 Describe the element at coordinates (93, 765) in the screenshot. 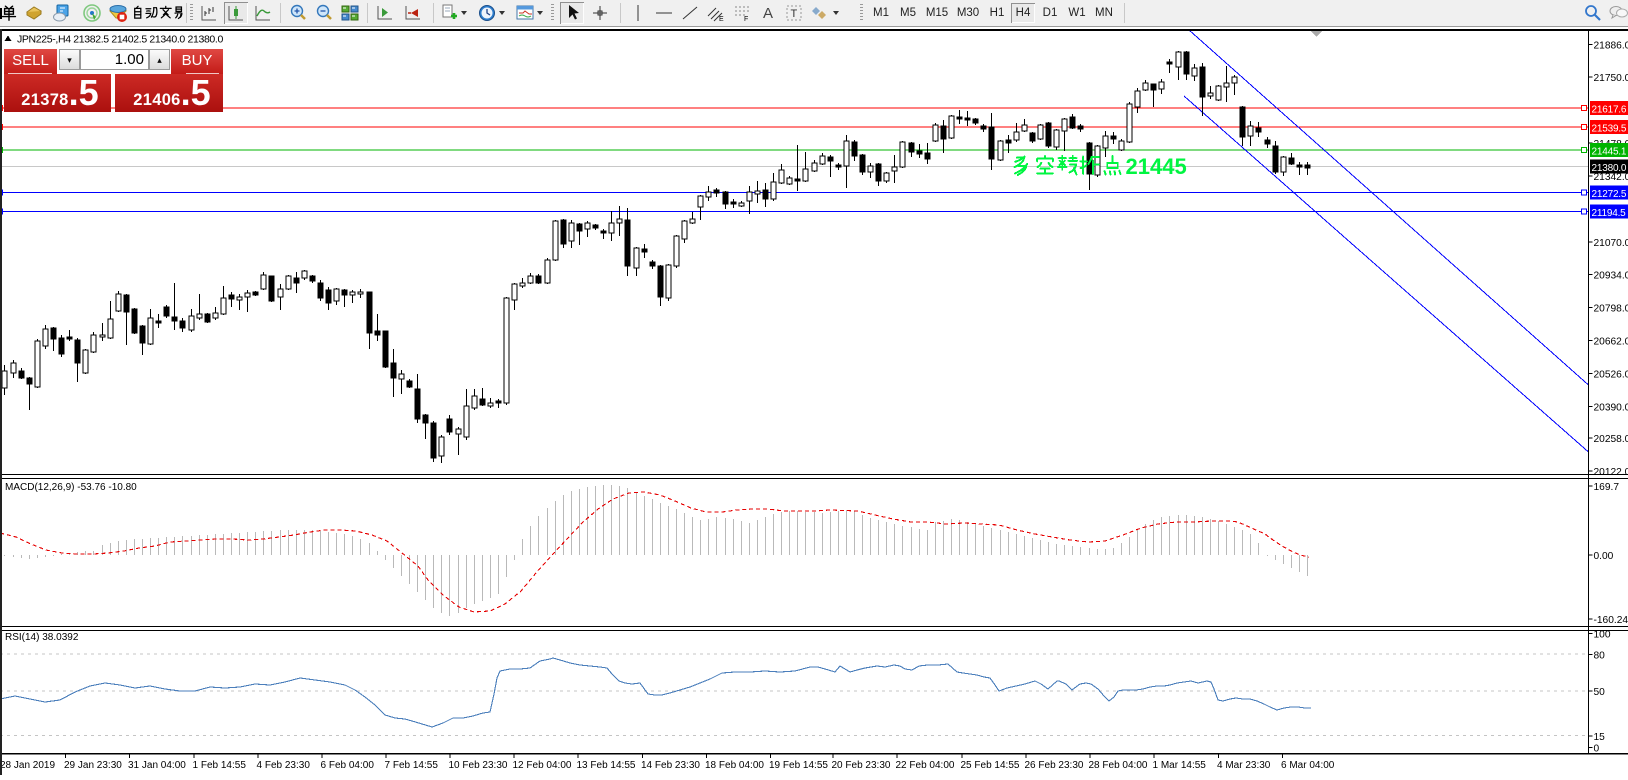

I see `svg-text: 29 Jan 23:30` at that location.